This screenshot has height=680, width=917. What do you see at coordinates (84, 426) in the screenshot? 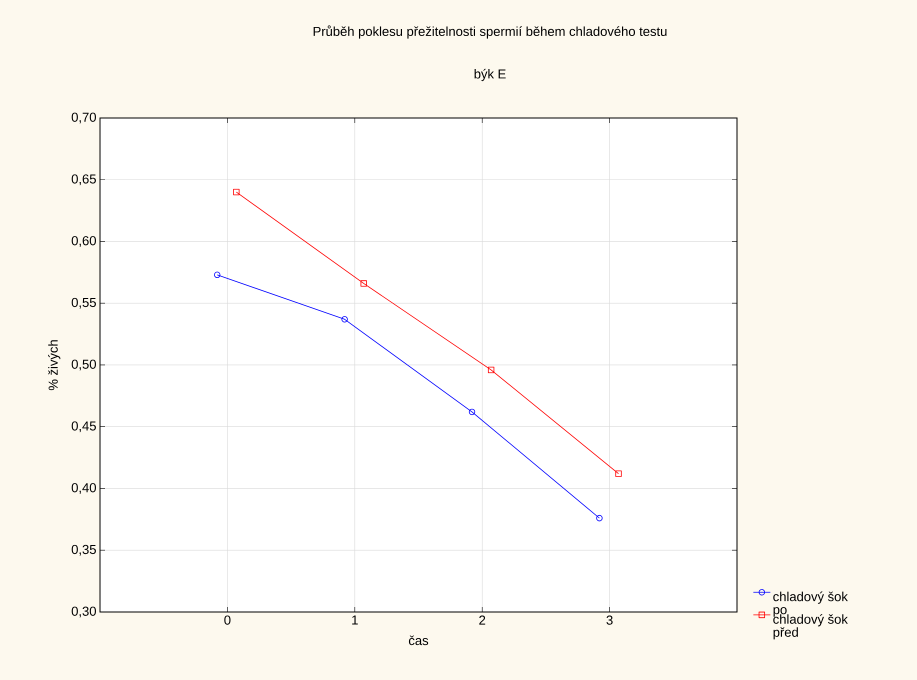
I see `y-tick-label: 0,45` at bounding box center [84, 426].